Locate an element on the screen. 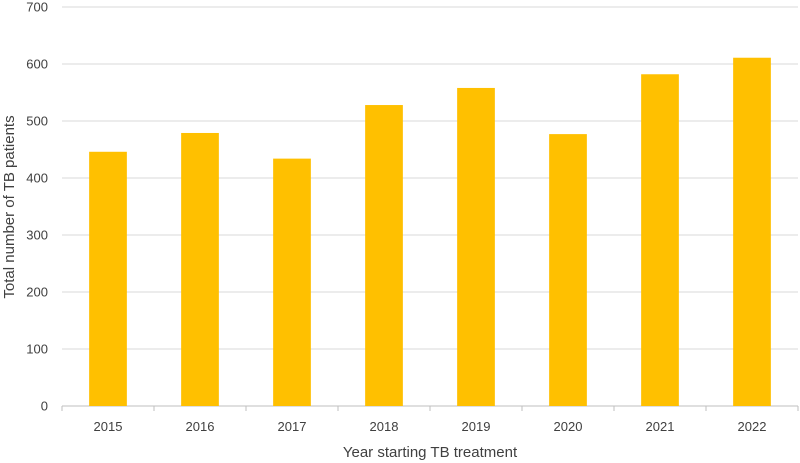 The height and width of the screenshot is (463, 800). x-tick-label: 2019 is located at coordinates (476, 426).